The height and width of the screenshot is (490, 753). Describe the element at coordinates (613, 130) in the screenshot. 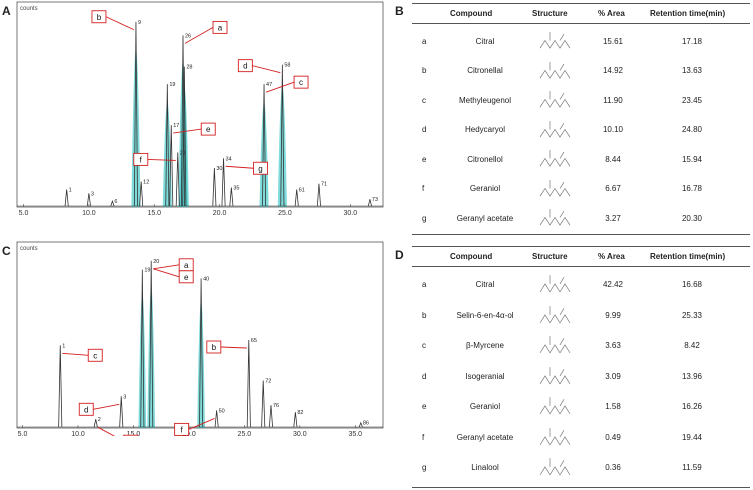

I see `area-value: 10.10` at that location.